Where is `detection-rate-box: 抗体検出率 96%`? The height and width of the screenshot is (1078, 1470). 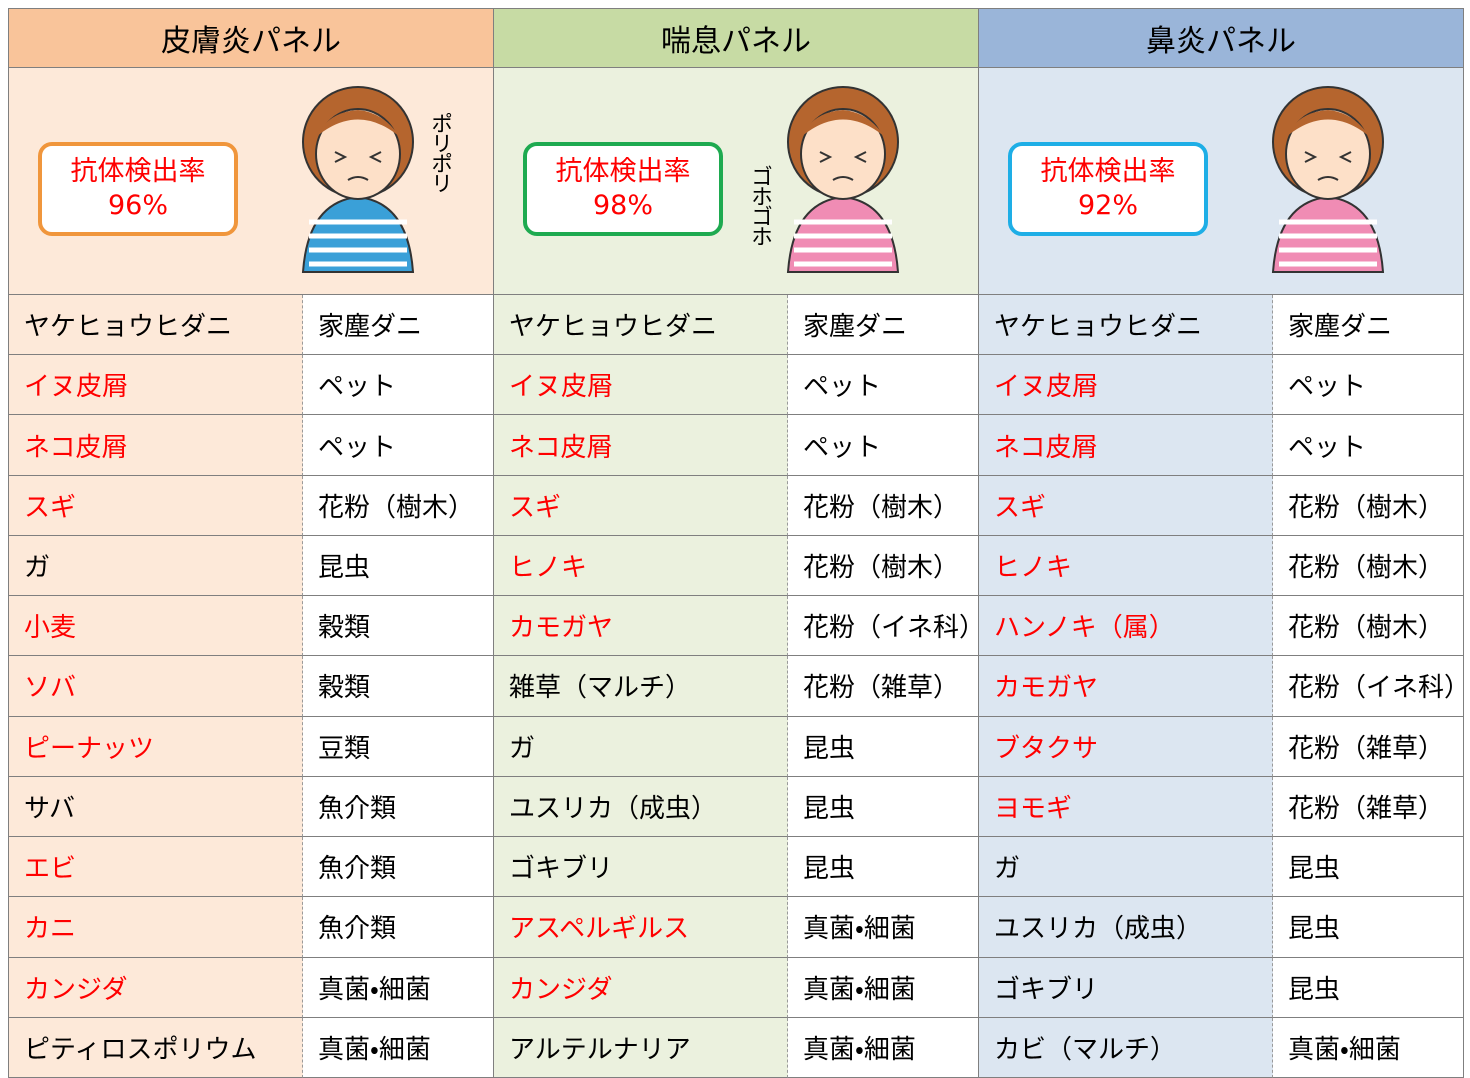
detection-rate-box: 抗体検出率 96% is located at coordinates (138, 189).